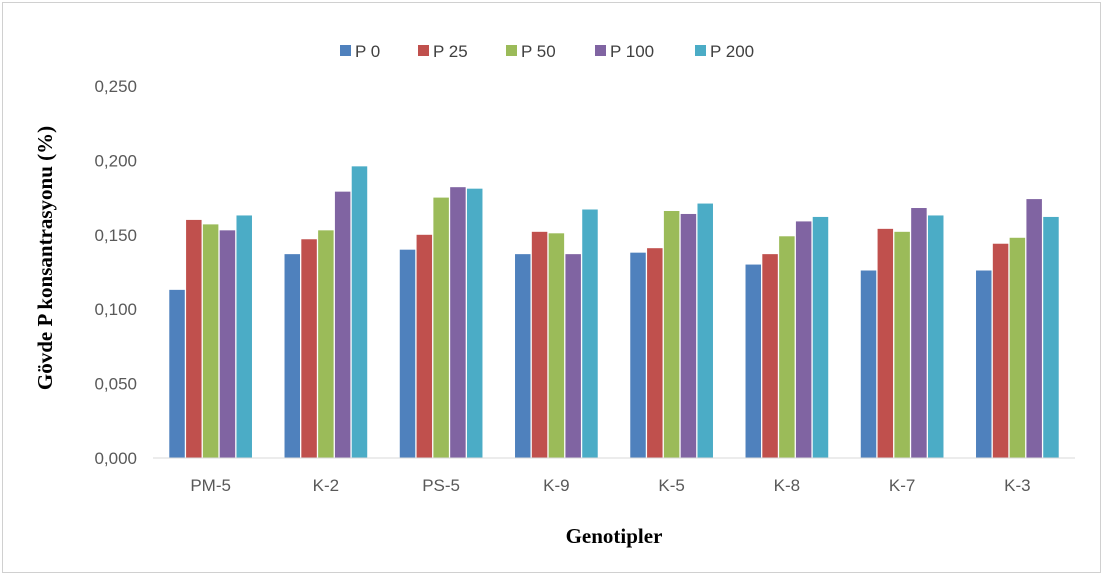 The width and height of the screenshot is (1105, 577). I want to click on x-axis-title: Genotipler, so click(614, 536).